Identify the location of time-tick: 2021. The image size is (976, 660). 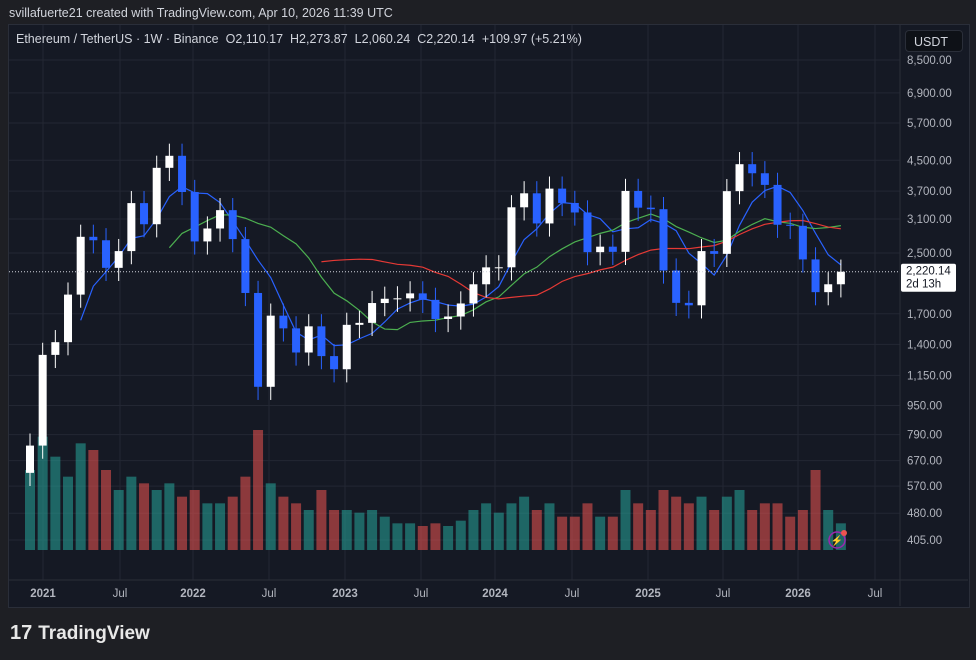
(43, 594).